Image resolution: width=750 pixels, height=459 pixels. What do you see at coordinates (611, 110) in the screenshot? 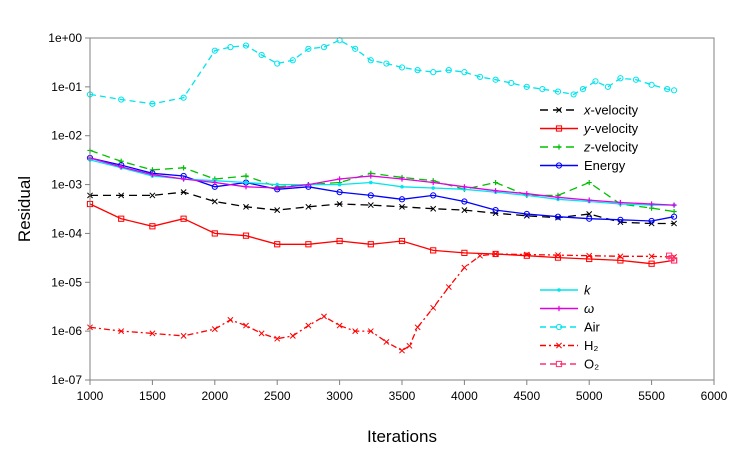
I see `legend-label: x-velocity` at bounding box center [611, 110].